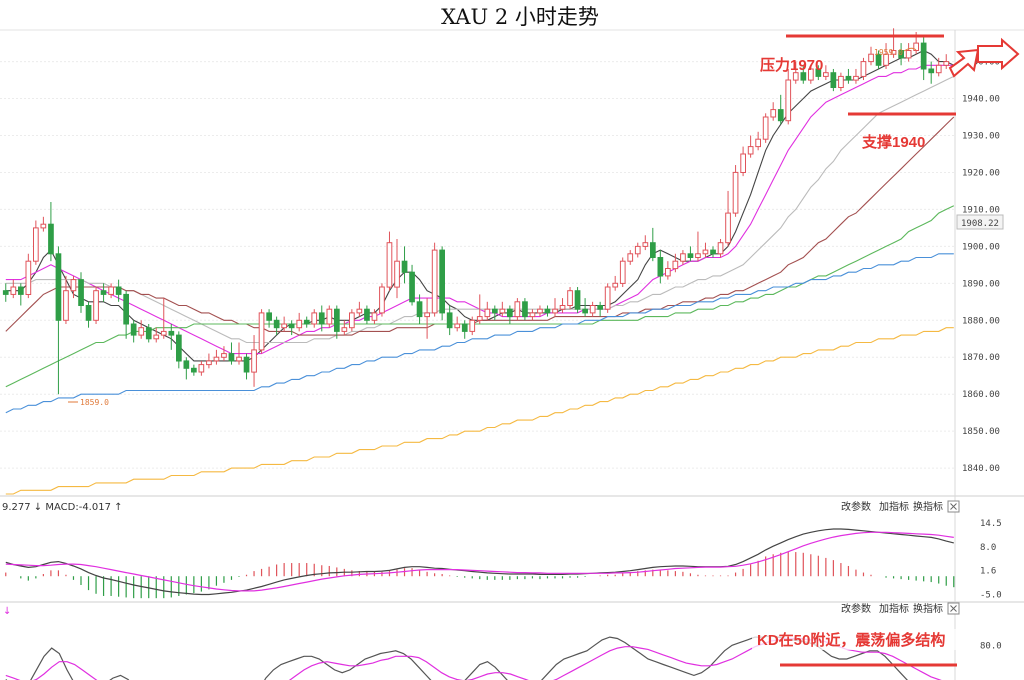 The image size is (1024, 680). I want to click on kd-button-add: 加指标, so click(894, 608).